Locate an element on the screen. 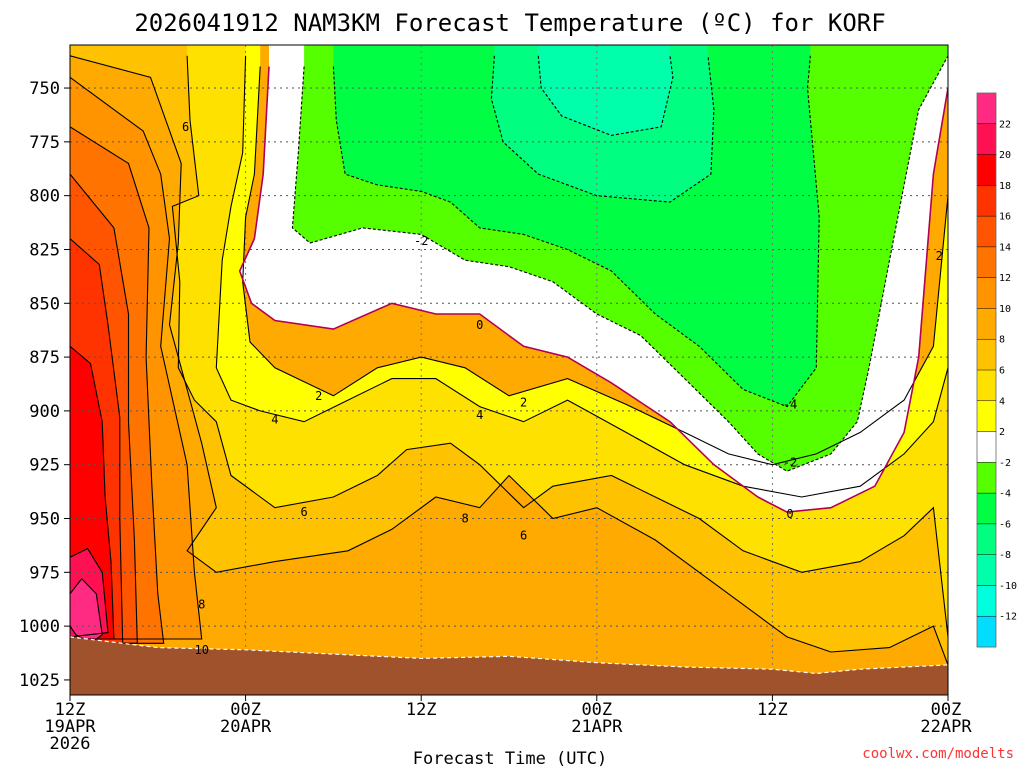 This screenshot has height=768, width=1024. terrain-edge is located at coordinates (509, 655).